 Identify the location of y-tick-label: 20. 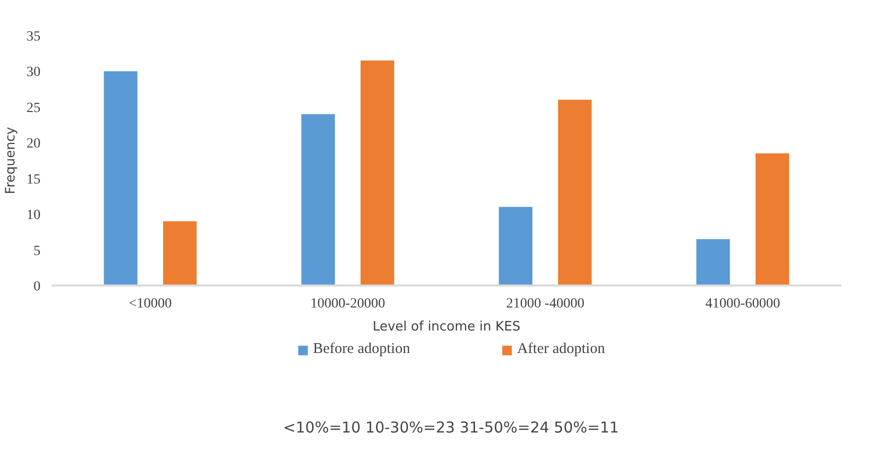
(33, 144).